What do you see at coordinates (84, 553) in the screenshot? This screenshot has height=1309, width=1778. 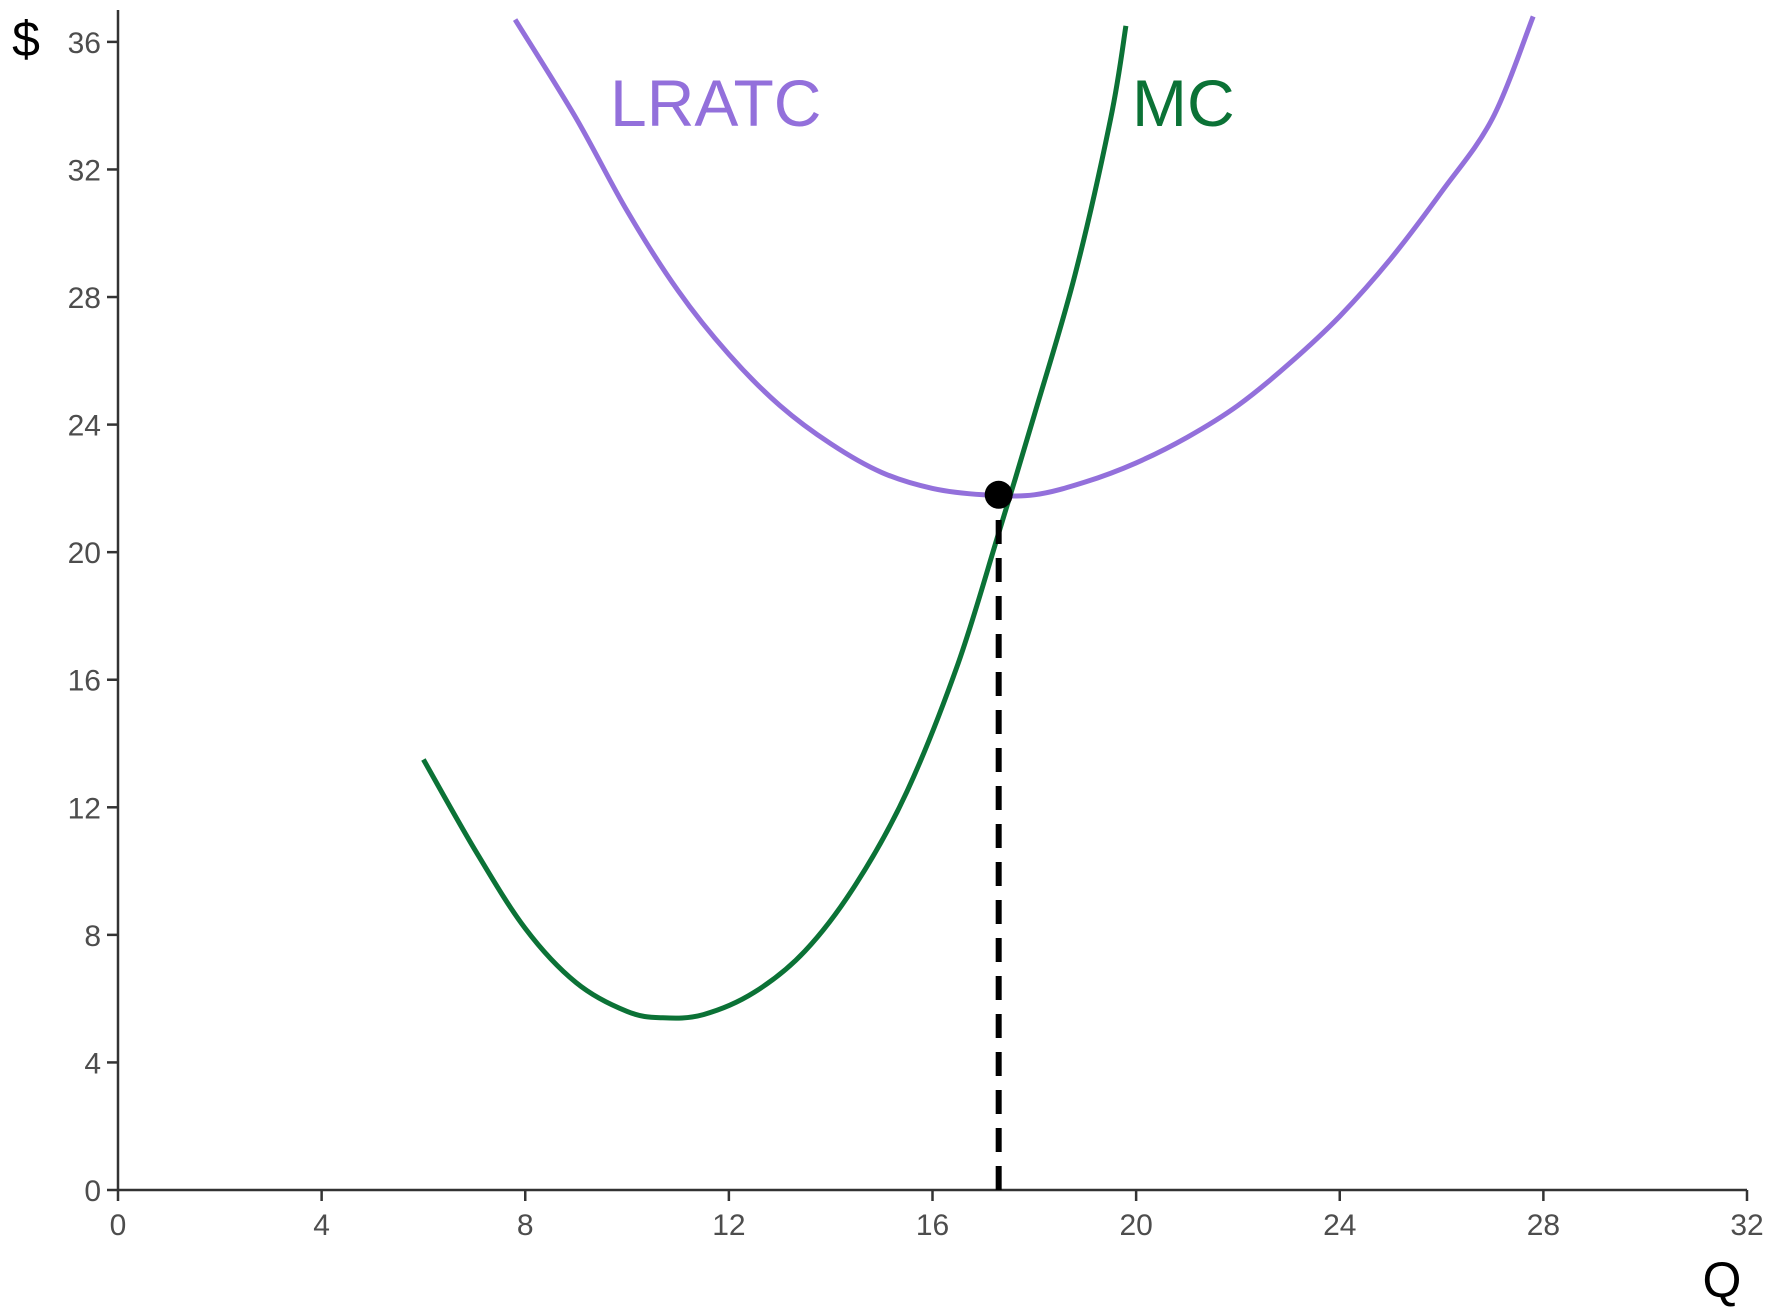 I see `y-tick-label: 20` at bounding box center [84, 553].